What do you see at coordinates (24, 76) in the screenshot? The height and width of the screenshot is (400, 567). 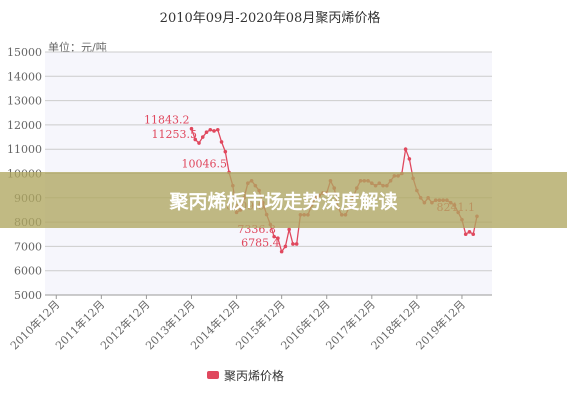 I see `y-tick-label: 14000` at bounding box center [24, 76].